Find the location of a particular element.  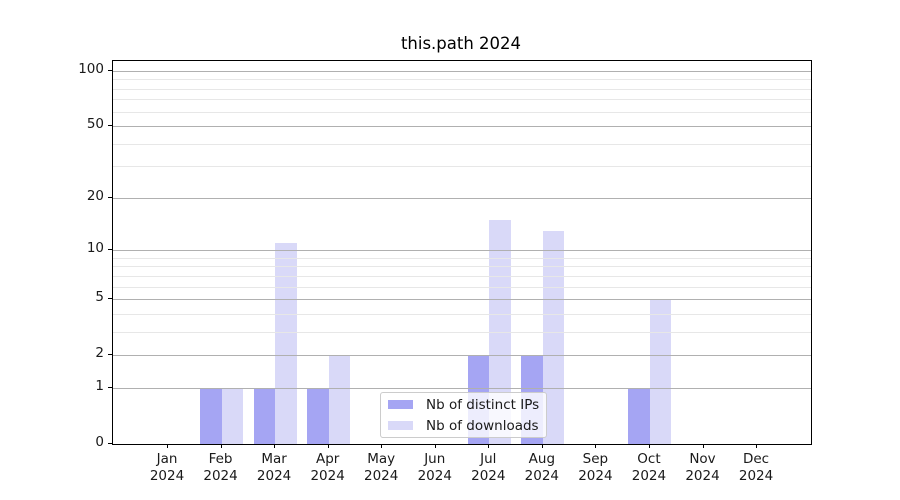

chart-title: this.path 2024 is located at coordinates (461, 43).